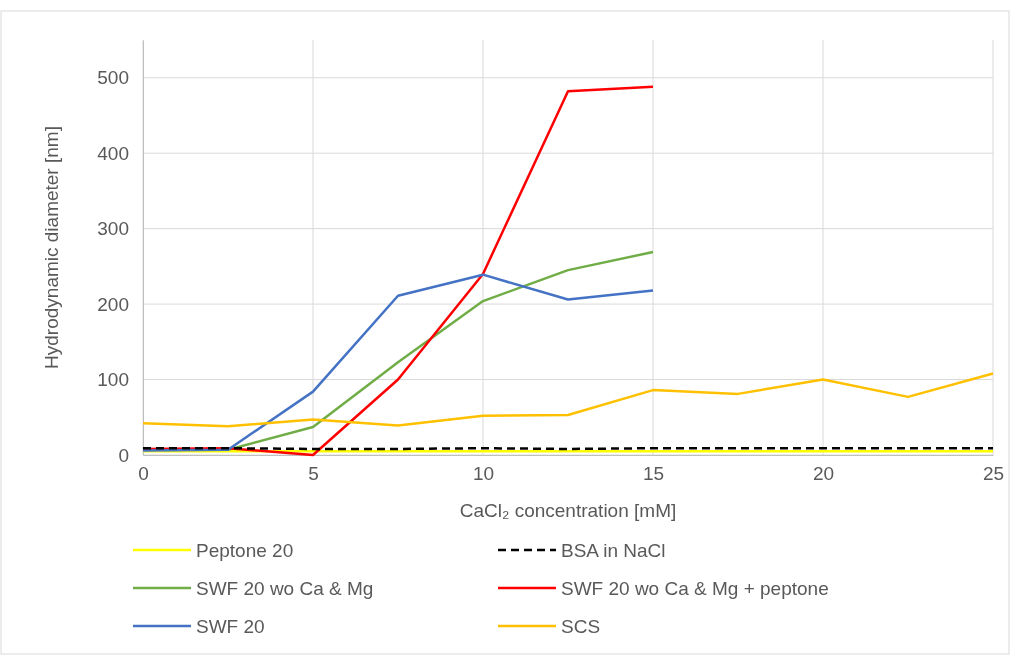 The image size is (1012, 656). Describe the element at coordinates (123, 455) in the screenshot. I see `y-tick-label: 0` at that location.